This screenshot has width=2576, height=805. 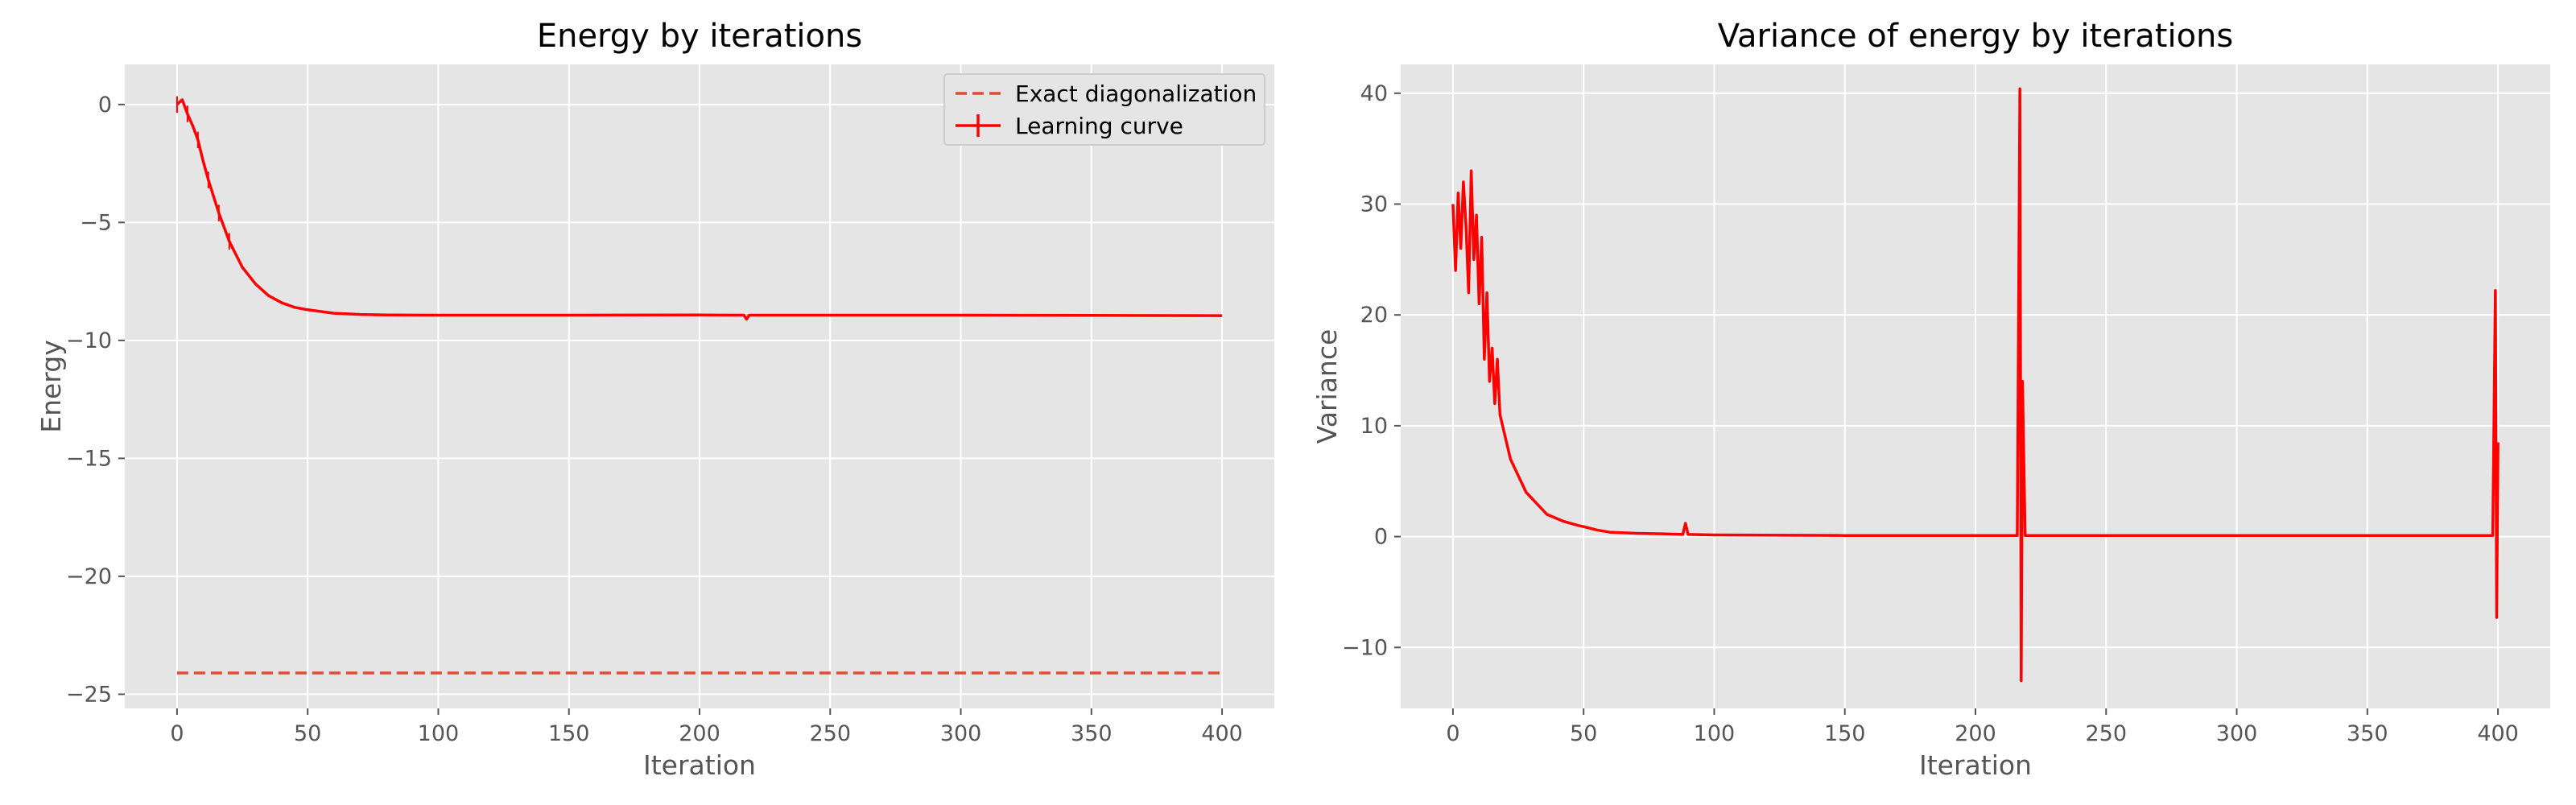 I want to click on y-tick-label: −20, so click(x=89, y=576).